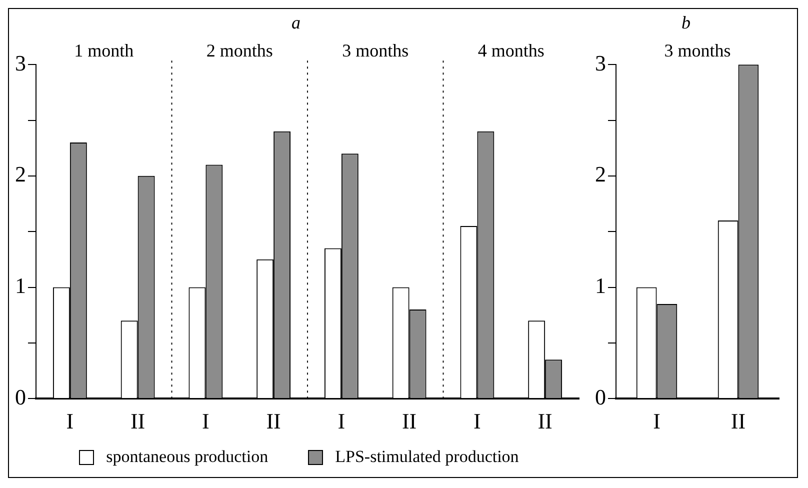 This screenshot has width=808, height=488. Describe the element at coordinates (239, 50) in the screenshot. I see `text: 2 months` at that location.